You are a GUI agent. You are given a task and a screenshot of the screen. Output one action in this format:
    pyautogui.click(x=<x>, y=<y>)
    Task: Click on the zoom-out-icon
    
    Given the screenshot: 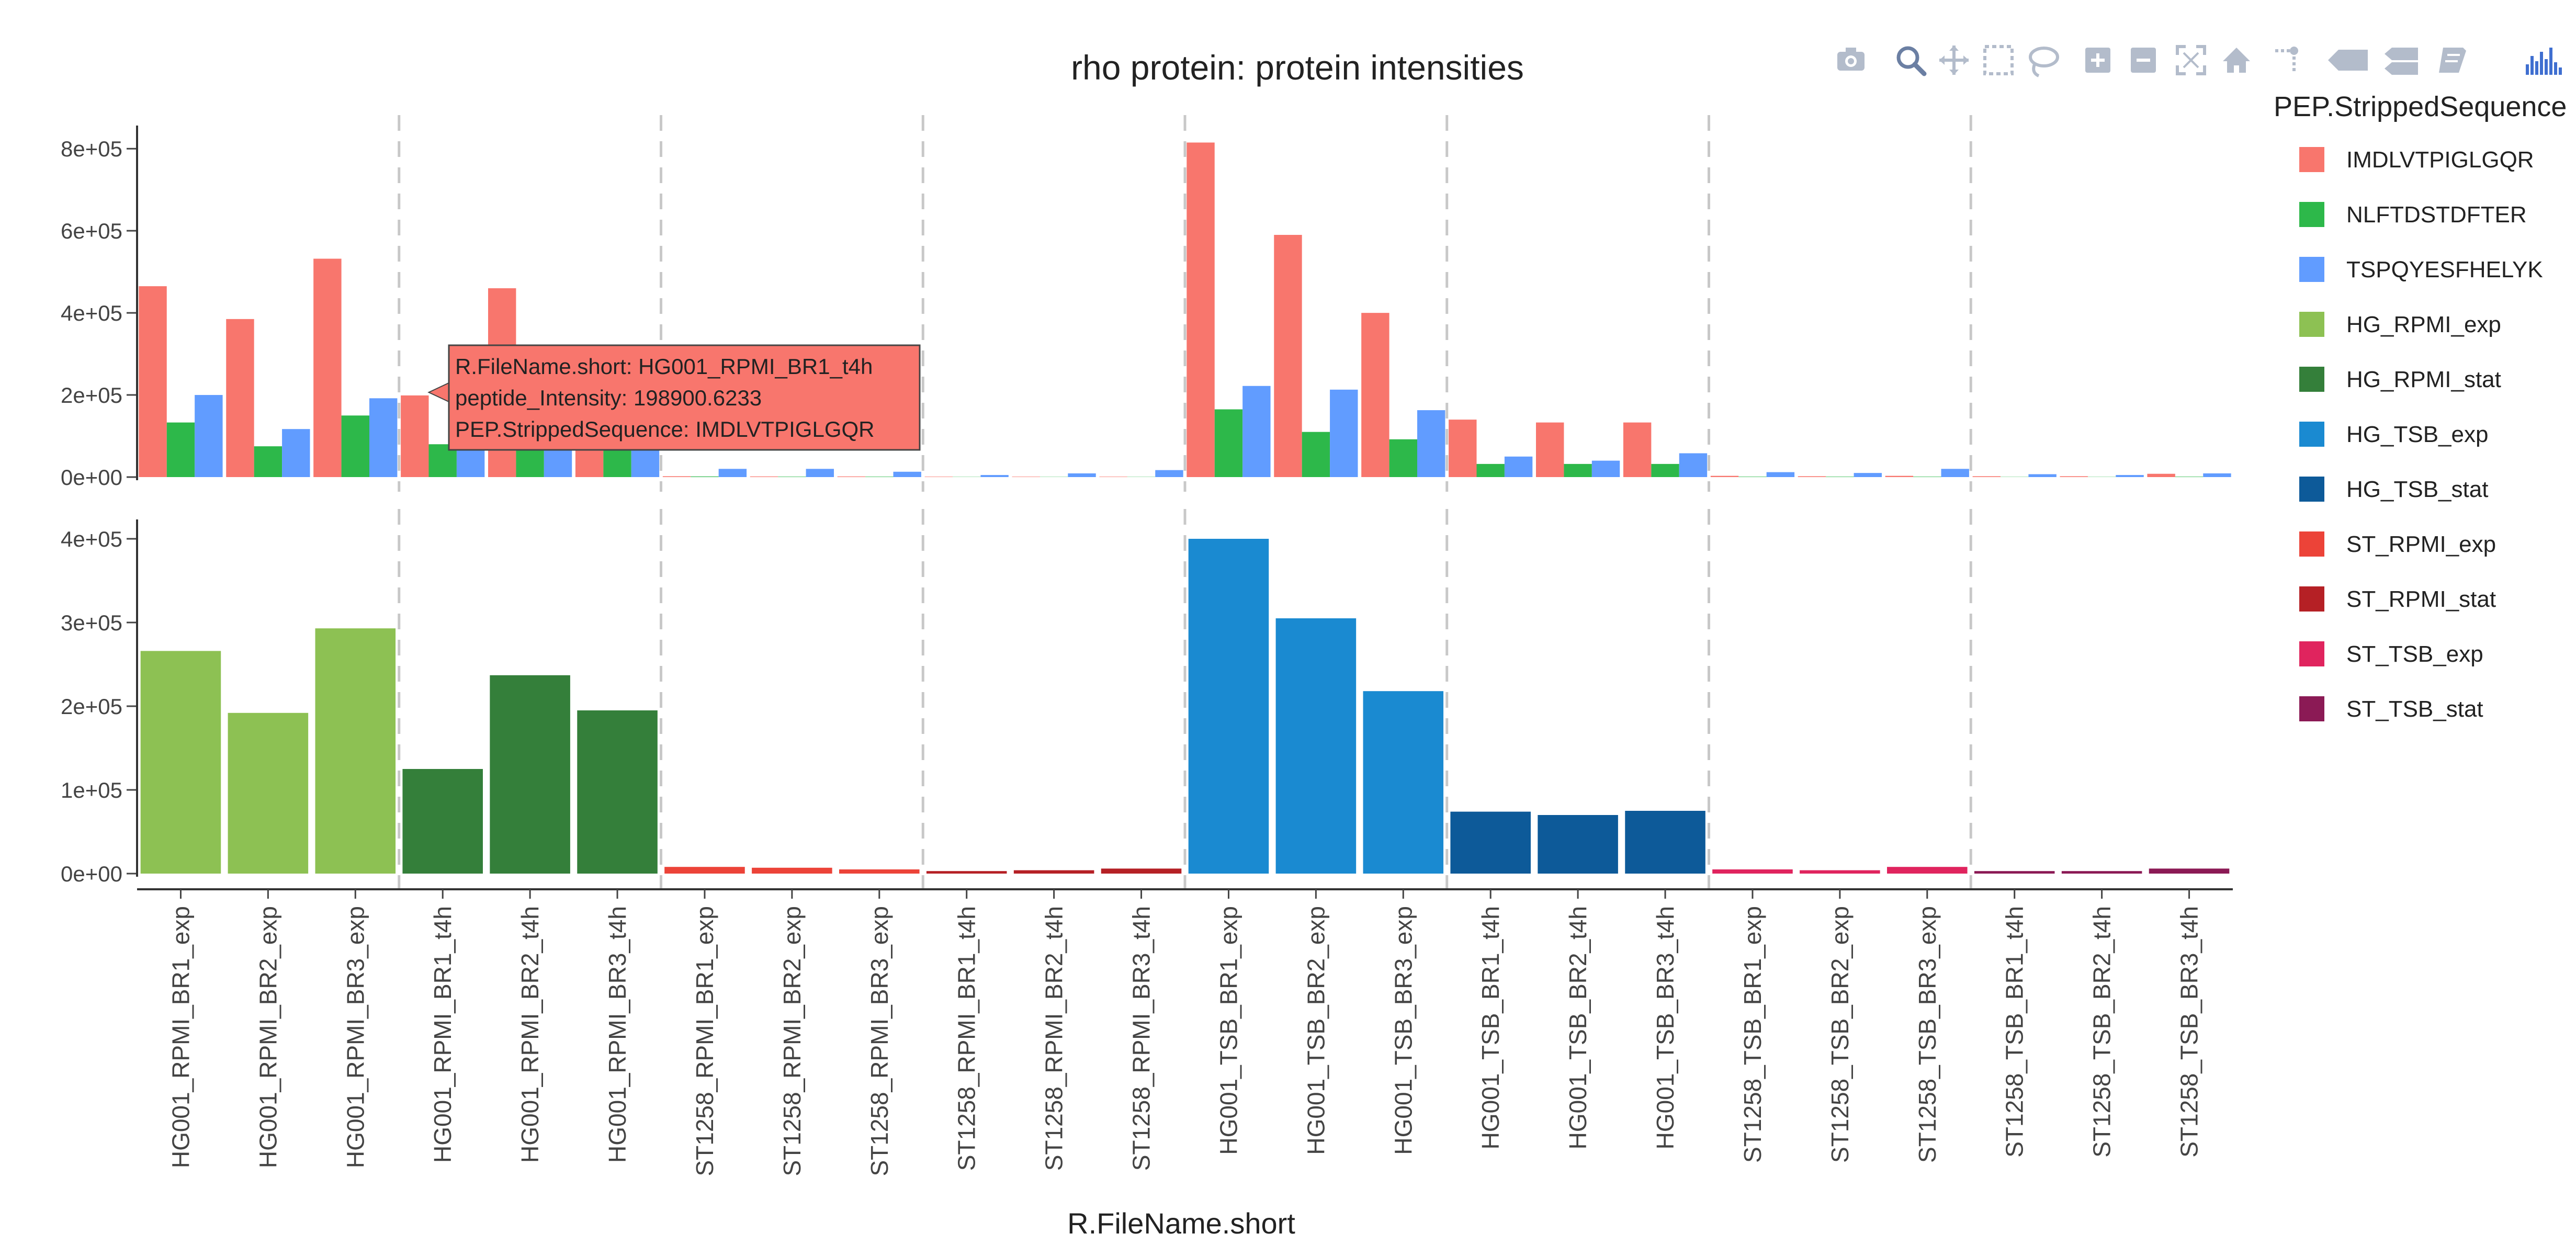 What is the action you would take?
    pyautogui.click(x=2143, y=60)
    